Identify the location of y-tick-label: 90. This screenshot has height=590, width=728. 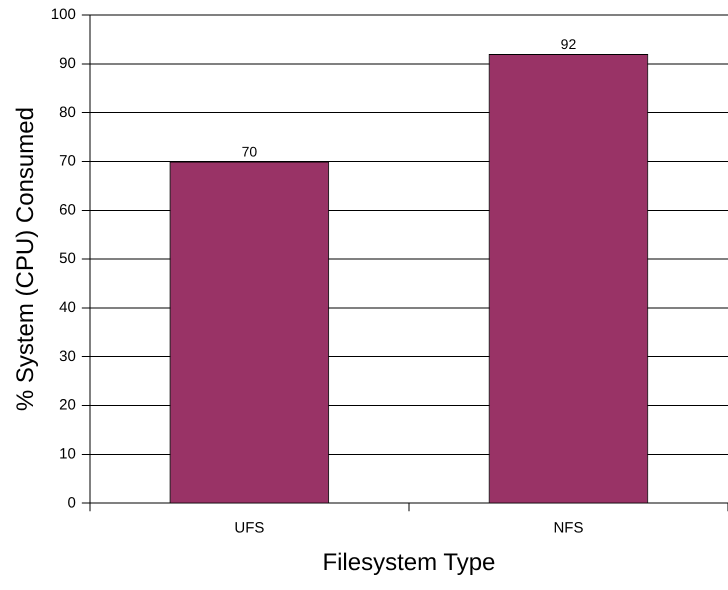
(67, 63).